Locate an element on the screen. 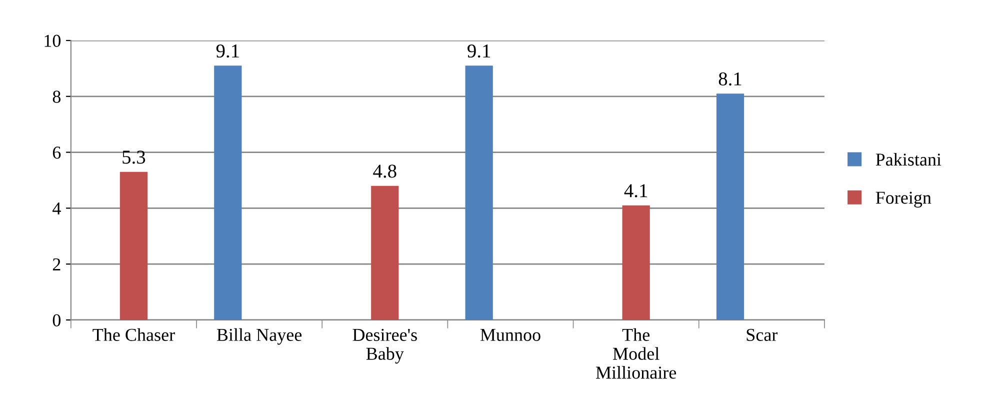  y-tick-label: 4 is located at coordinates (56, 208).